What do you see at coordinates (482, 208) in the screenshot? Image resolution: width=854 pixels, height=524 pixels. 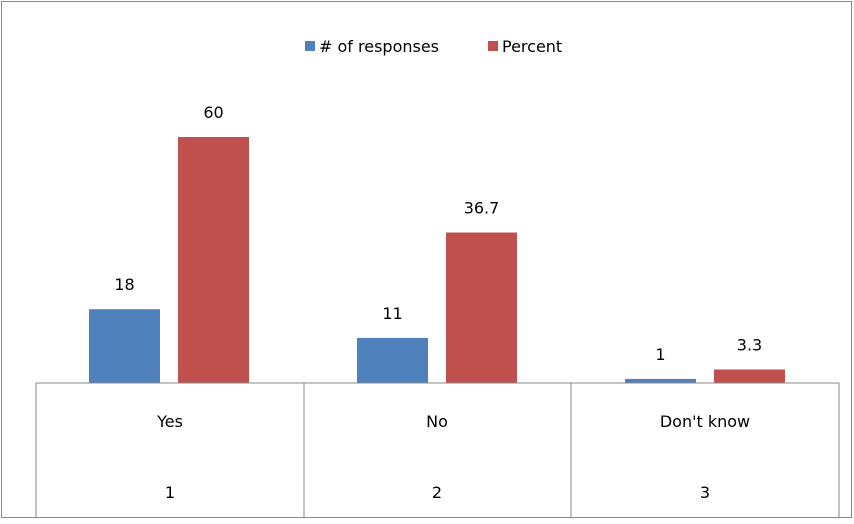 I see `data-label-percent-no: 36.7` at bounding box center [482, 208].